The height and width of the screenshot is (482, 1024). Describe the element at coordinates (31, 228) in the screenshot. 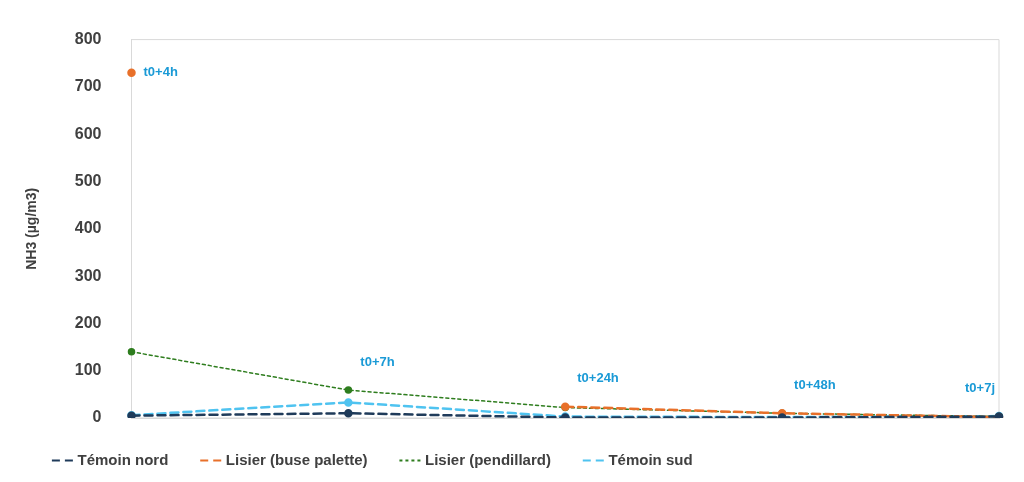

I see `y-axis-title: NH3 (µg/m3)` at that location.